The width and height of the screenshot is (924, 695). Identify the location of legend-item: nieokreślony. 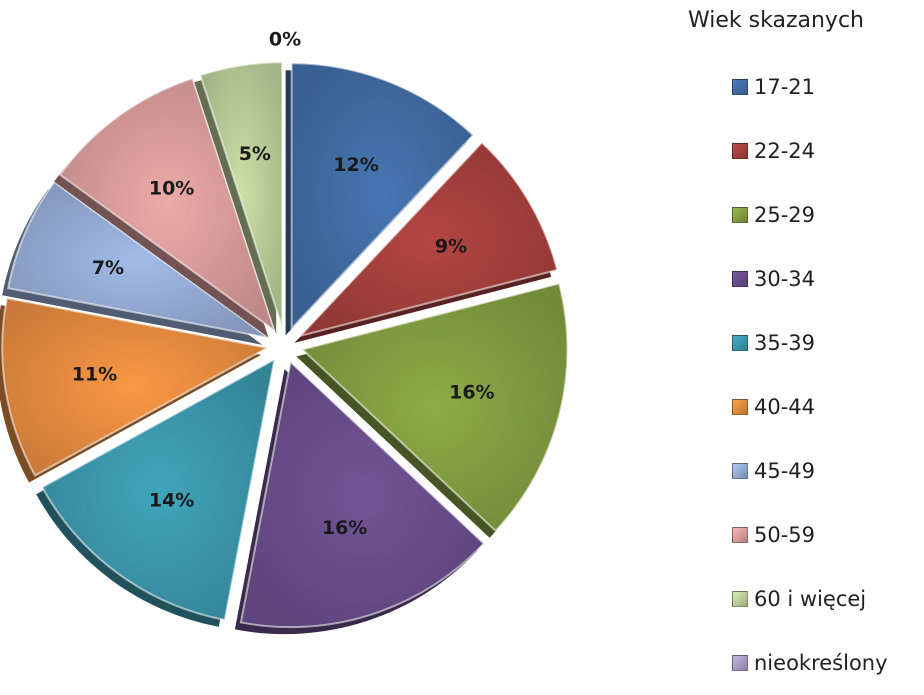
(826, 663).